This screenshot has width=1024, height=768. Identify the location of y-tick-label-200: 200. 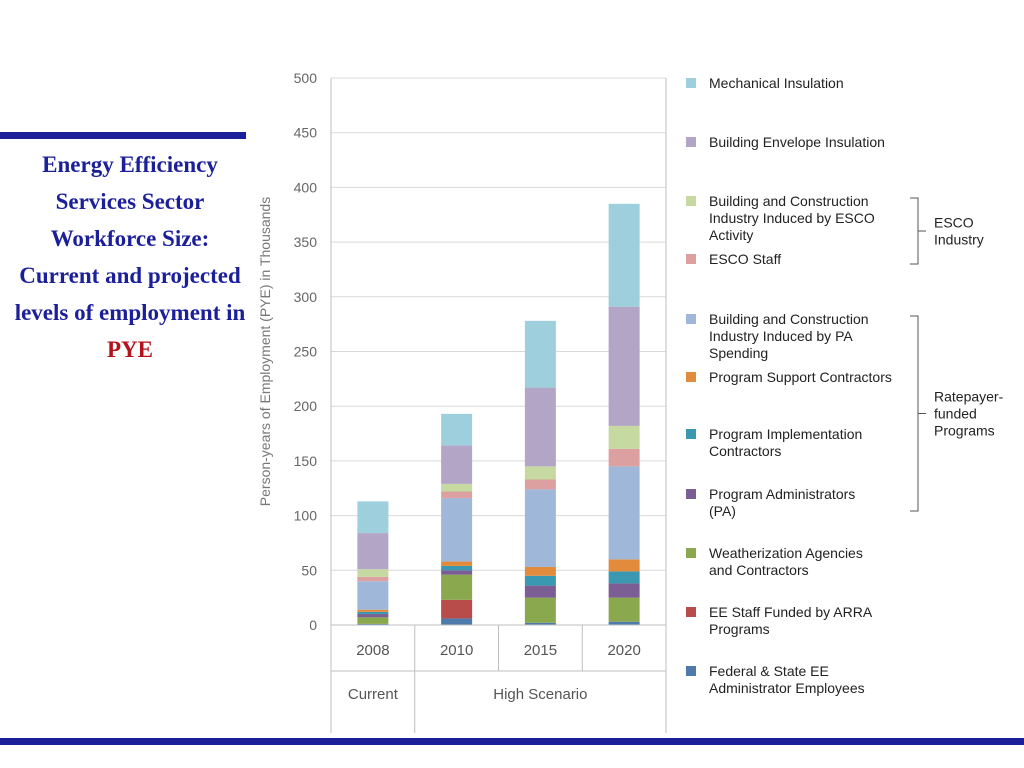
(306, 406).